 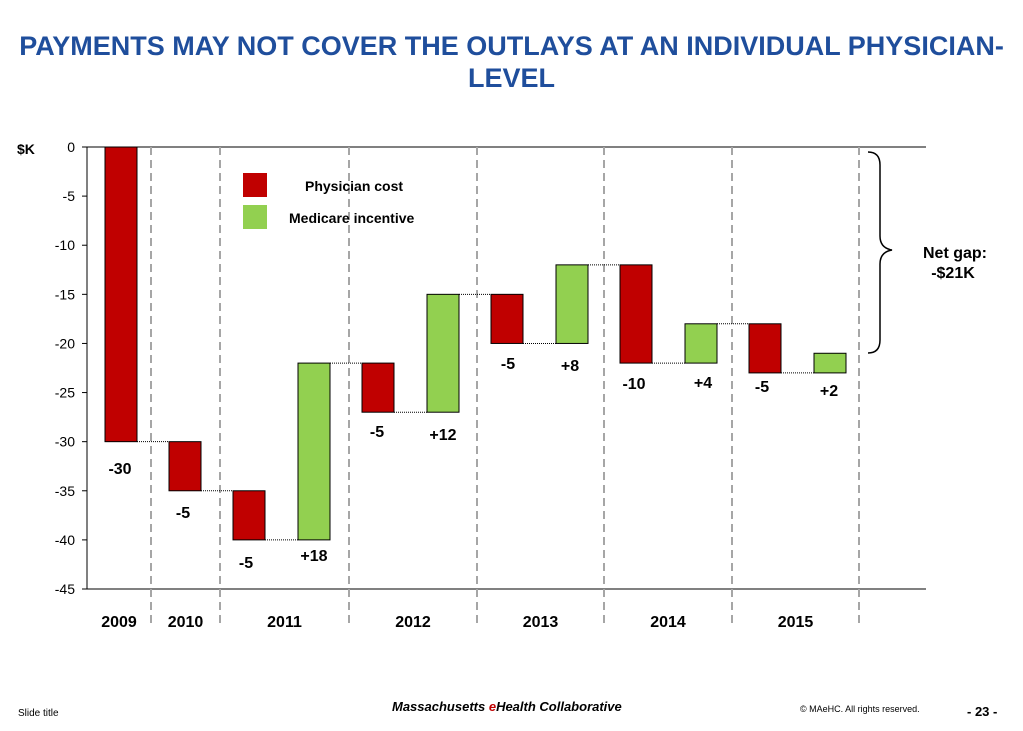 What do you see at coordinates (65, 540) in the screenshot?
I see `y-tick-label: -40` at bounding box center [65, 540].